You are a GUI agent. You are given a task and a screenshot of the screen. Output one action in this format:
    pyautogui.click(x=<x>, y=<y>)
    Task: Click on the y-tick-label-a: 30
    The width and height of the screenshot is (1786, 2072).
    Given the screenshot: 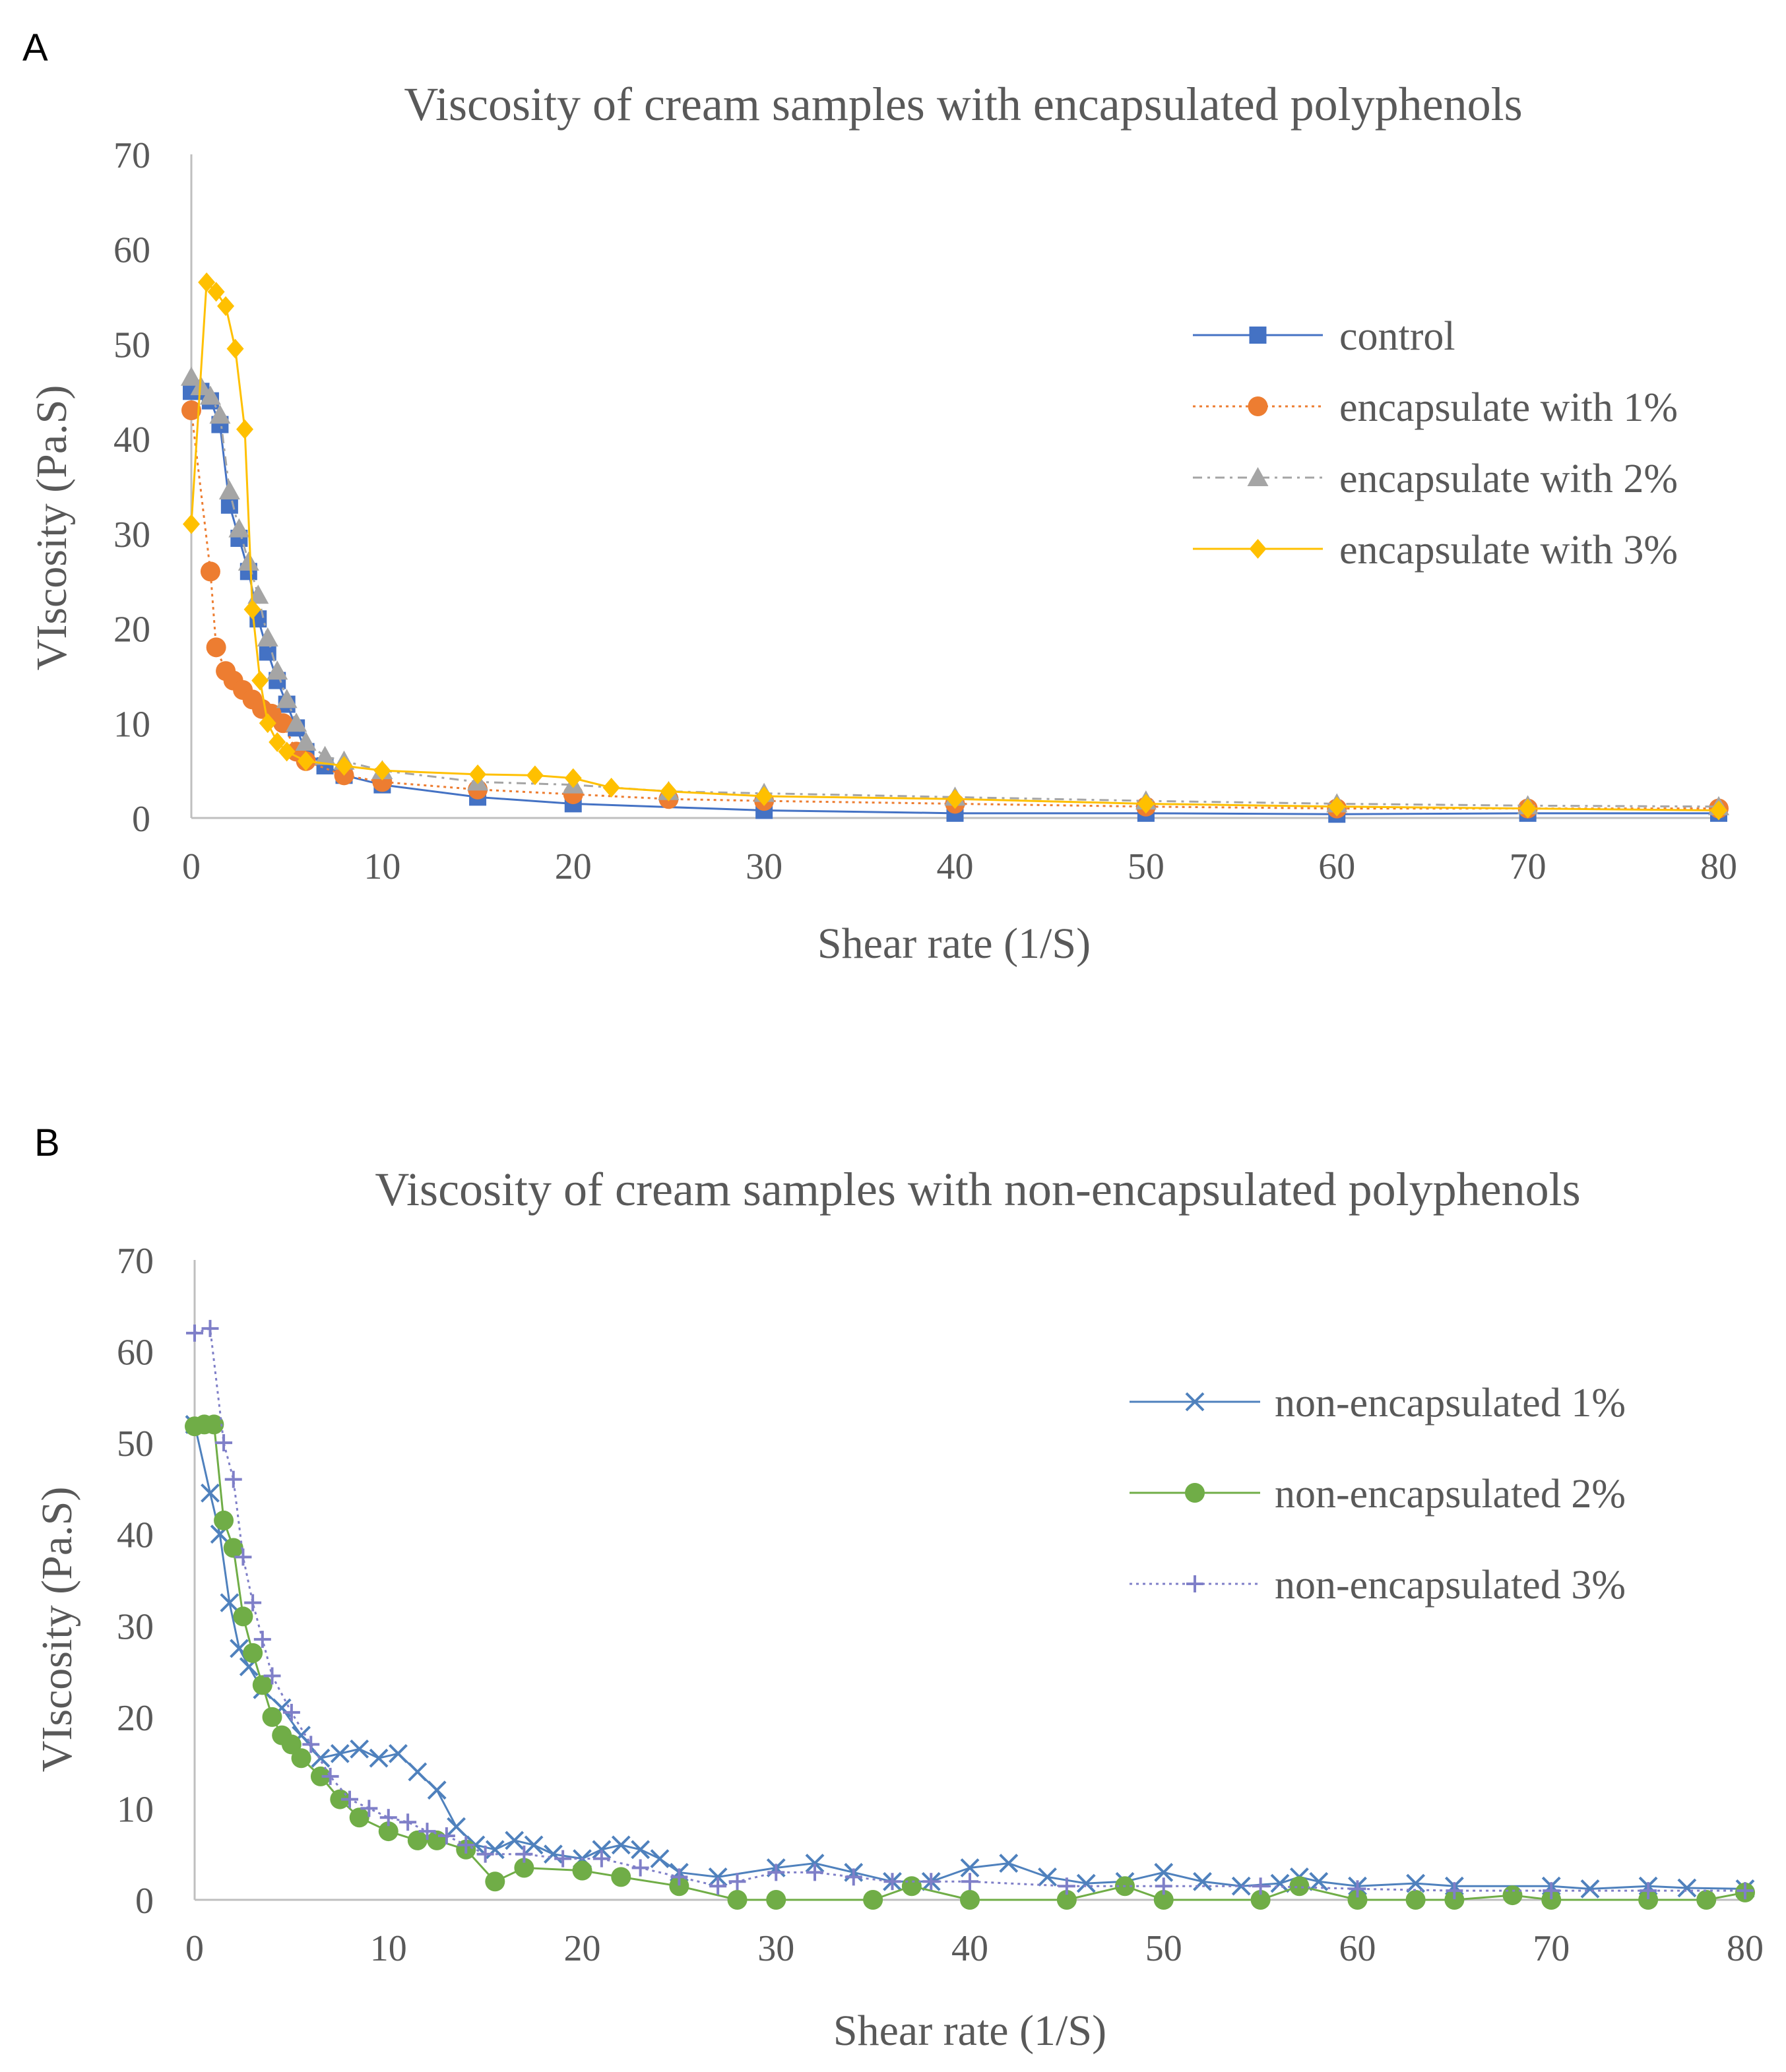 What is the action you would take?
    pyautogui.click(x=131, y=535)
    